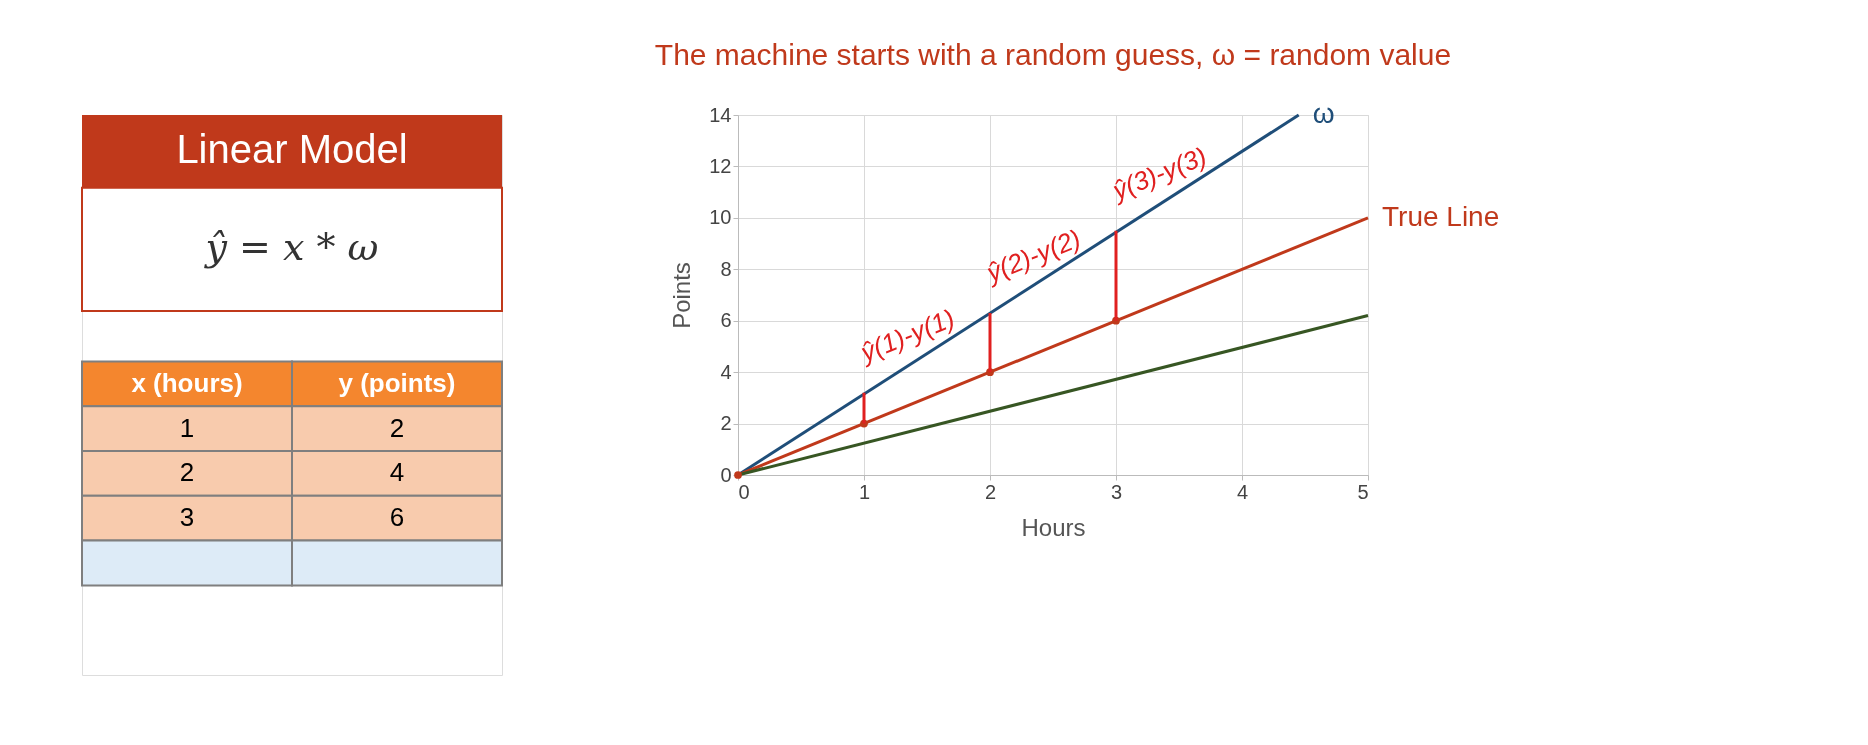  Describe the element at coordinates (397, 382) in the screenshot. I see `text: y (points)` at that location.